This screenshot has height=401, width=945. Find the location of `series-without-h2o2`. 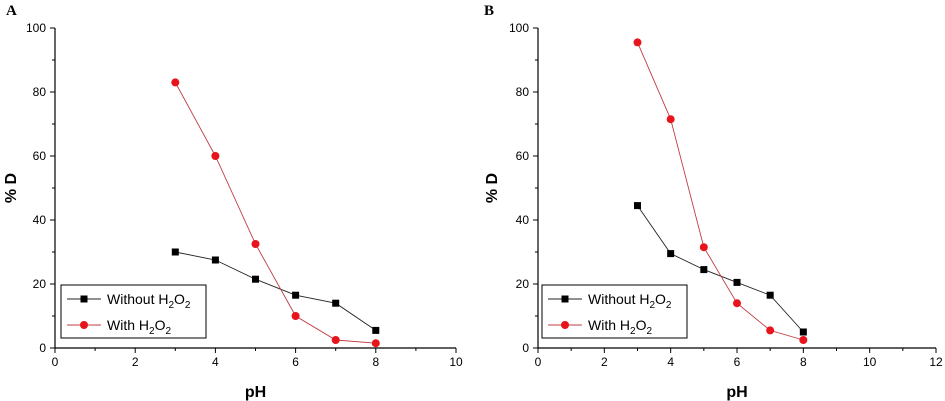

series-without-h2o2 is located at coordinates (275, 291).